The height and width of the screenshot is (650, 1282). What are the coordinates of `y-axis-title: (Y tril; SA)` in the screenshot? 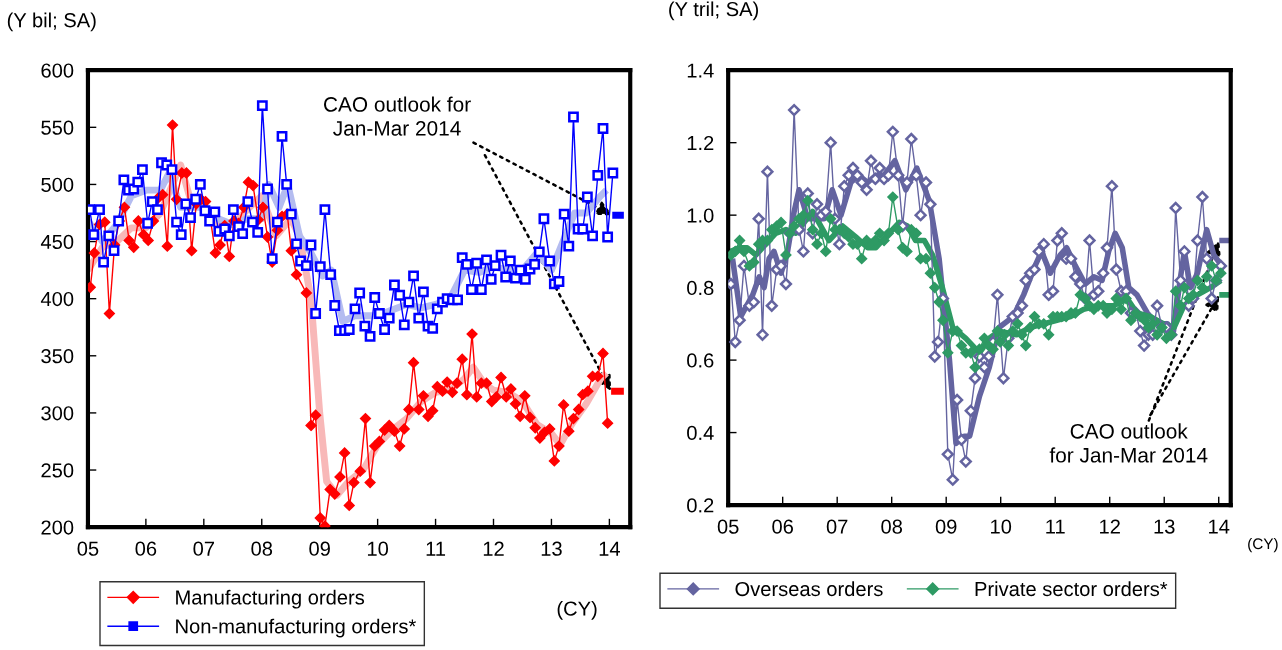 It's located at (714, 11).